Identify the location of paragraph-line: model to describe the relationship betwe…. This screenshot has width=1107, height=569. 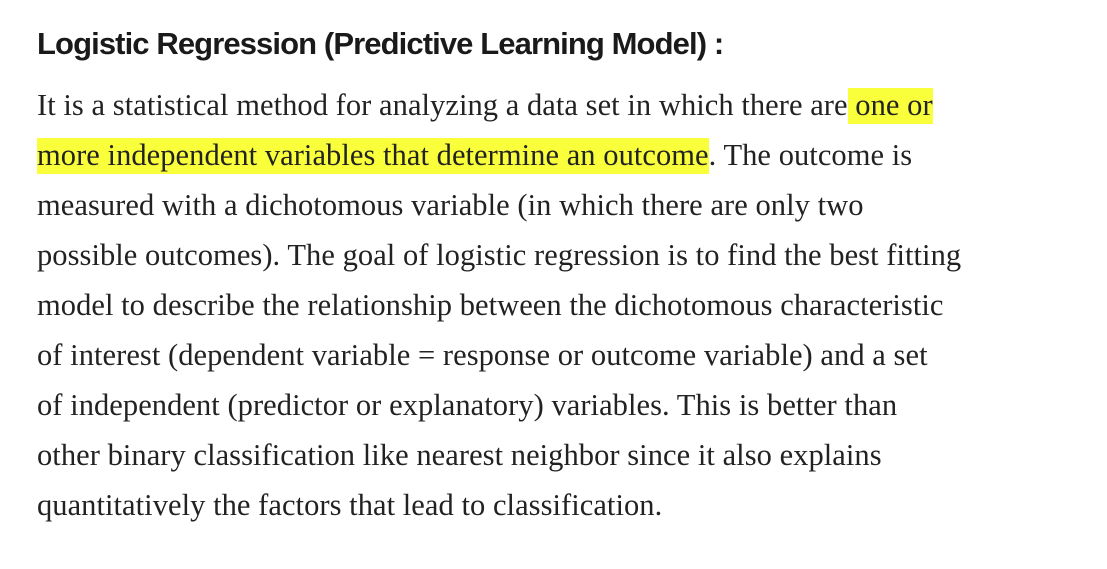
(490, 305).